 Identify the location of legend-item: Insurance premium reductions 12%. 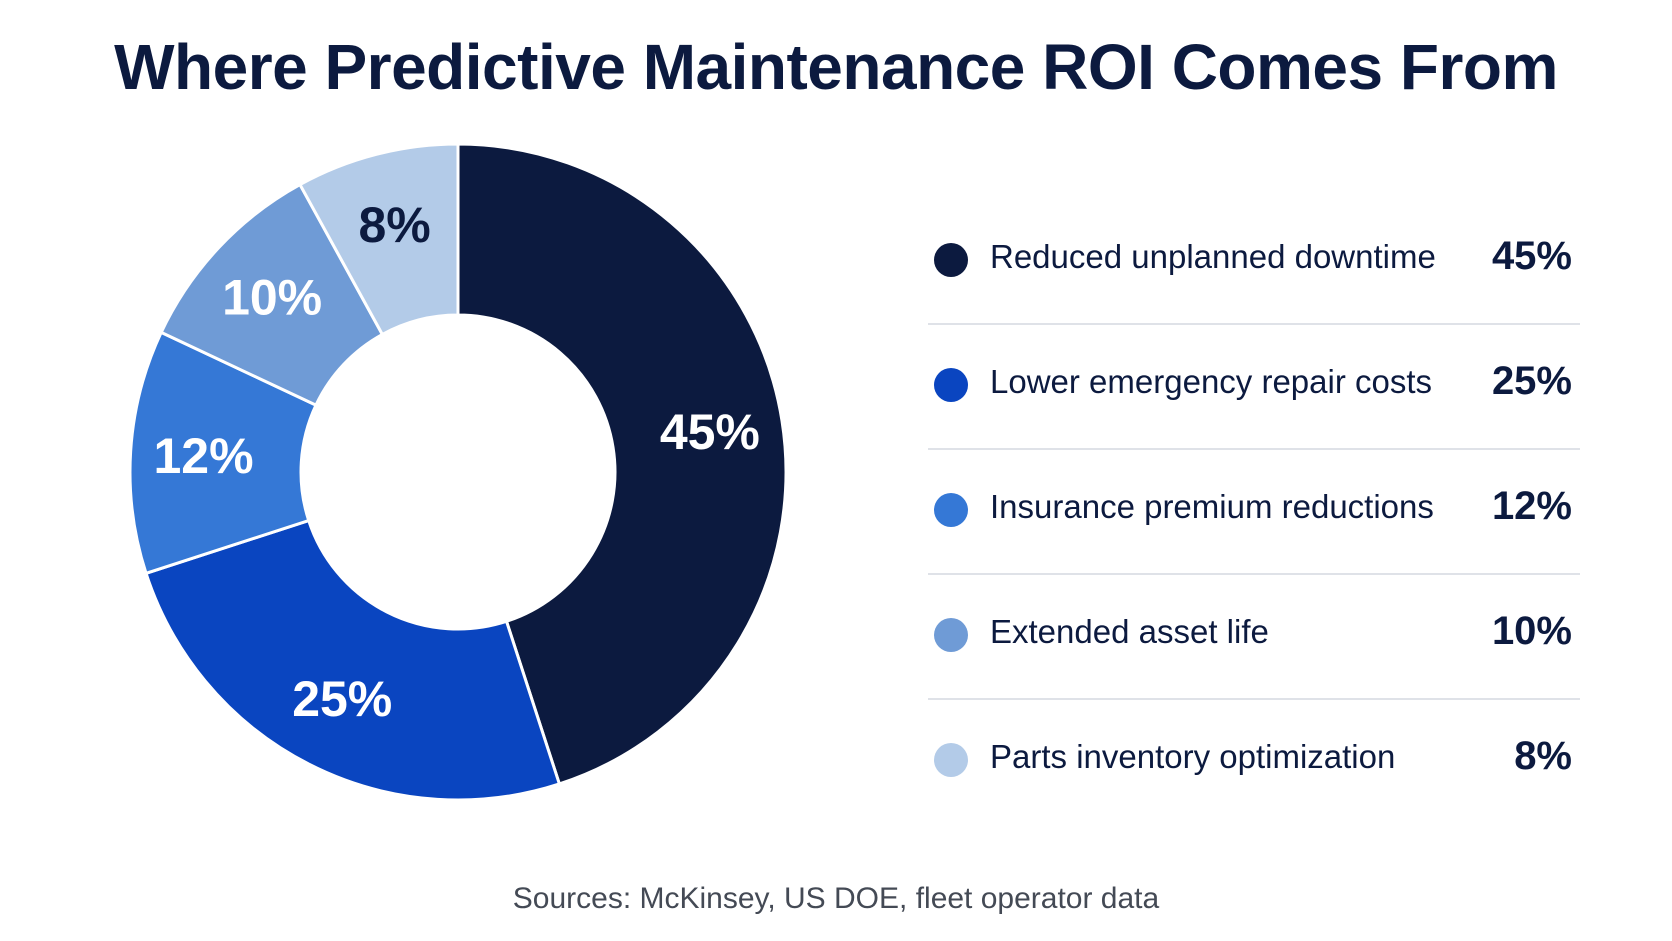
(1254, 512).